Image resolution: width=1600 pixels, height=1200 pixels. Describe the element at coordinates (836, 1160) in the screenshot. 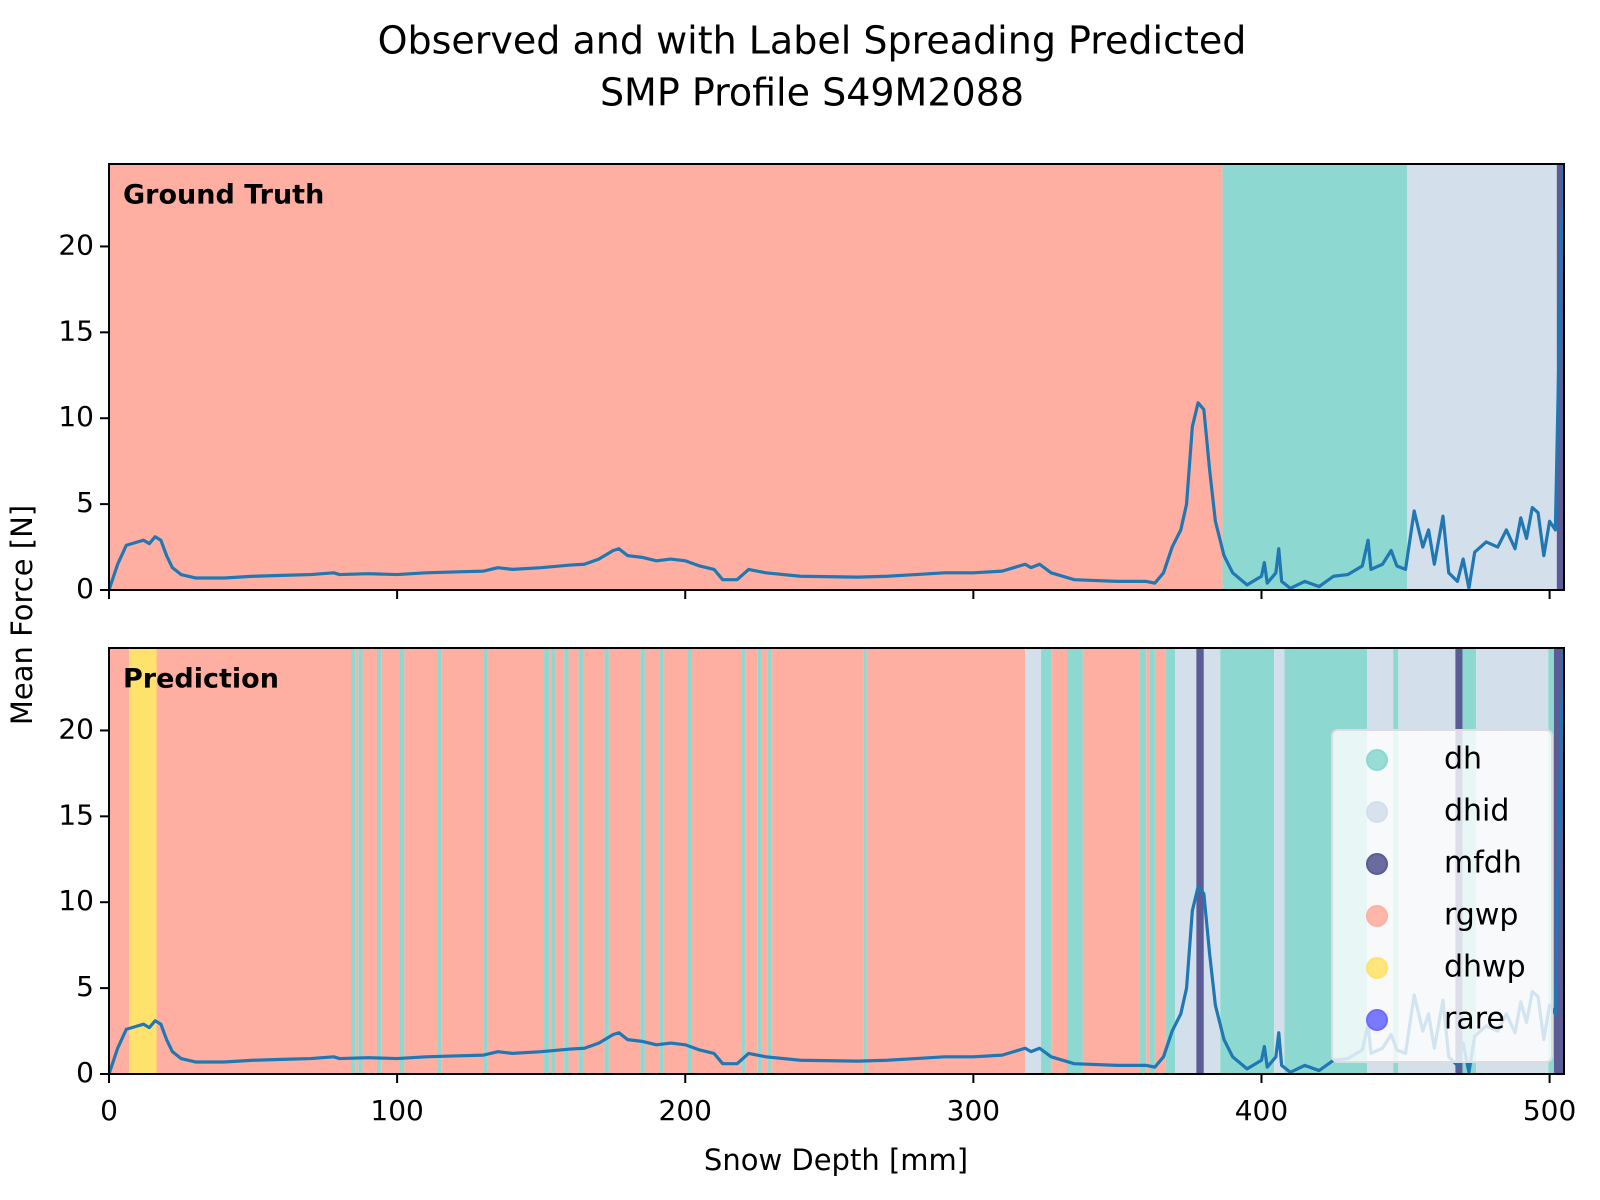

I see `x-axis-label: Snow Depth [mm]` at that location.